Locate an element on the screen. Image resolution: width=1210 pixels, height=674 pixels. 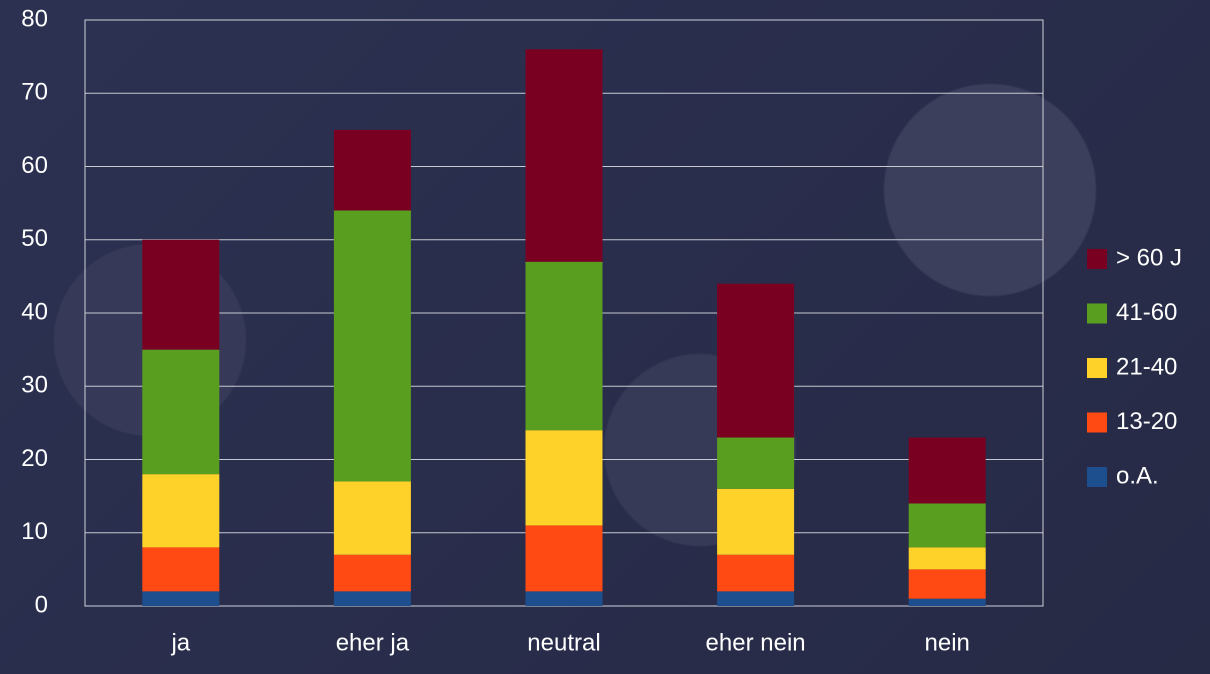
y-tick-label: 80 is located at coordinates (34, 18).